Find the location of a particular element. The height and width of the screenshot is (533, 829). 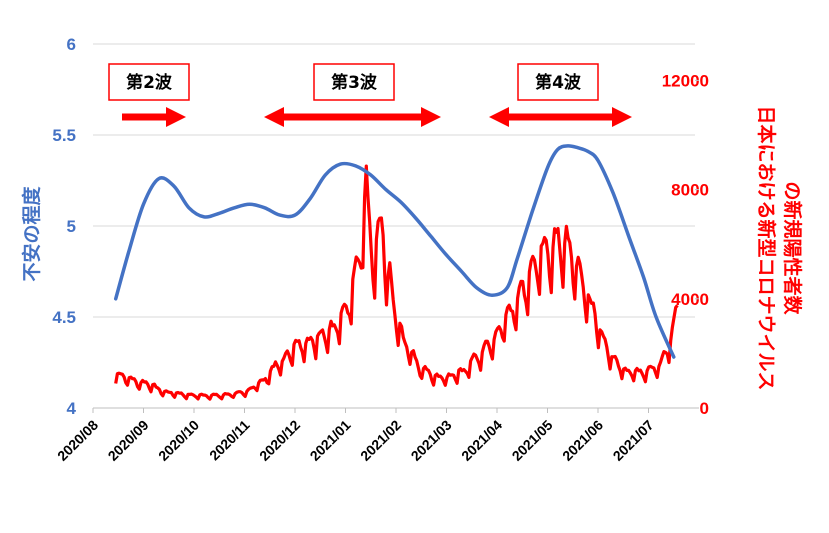

right-tick-label: 12000 is located at coordinates (685, 80).